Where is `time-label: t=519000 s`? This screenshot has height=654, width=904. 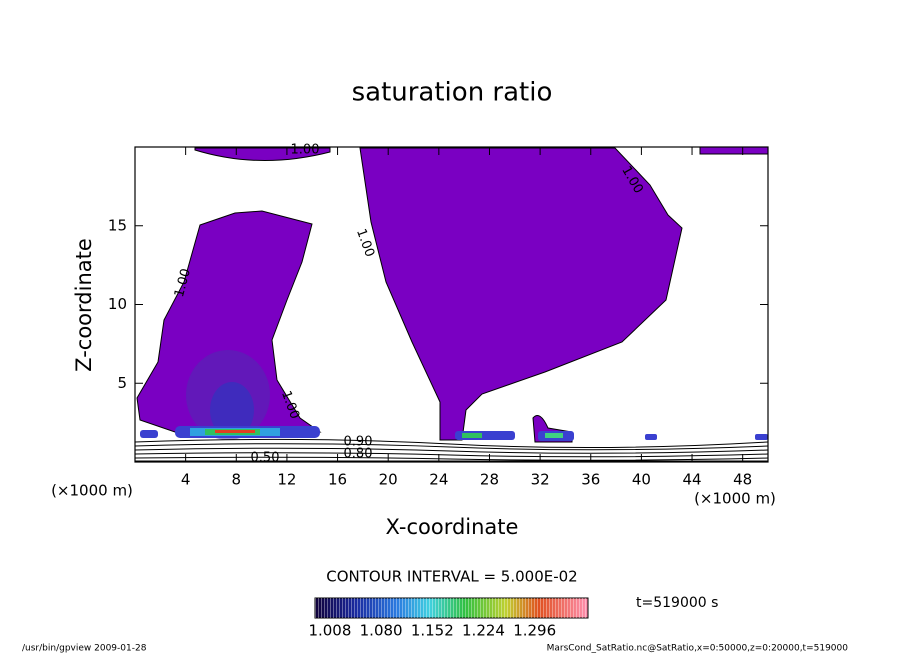 time-label: t=519000 s is located at coordinates (677, 603).